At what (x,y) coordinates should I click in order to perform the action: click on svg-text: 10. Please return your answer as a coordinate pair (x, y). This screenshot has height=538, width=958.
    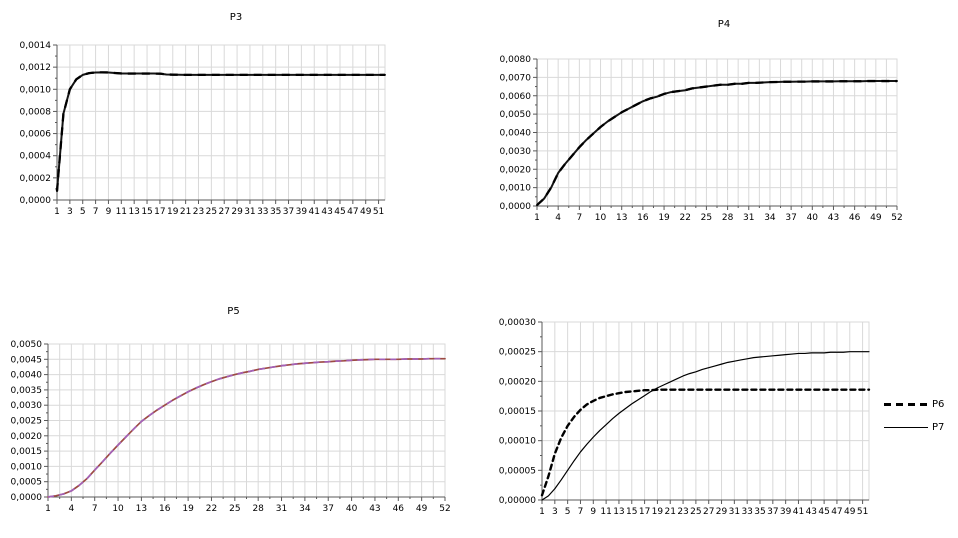
    Looking at the image, I should click on (601, 218).